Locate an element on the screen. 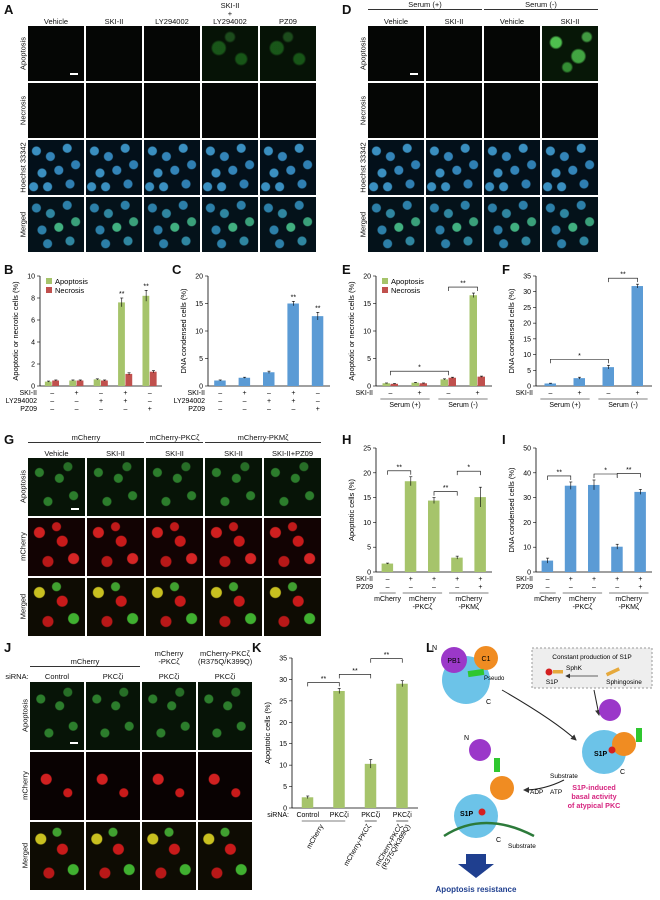 The image size is (660, 900). column-header: PZ09 is located at coordinates (288, 21).